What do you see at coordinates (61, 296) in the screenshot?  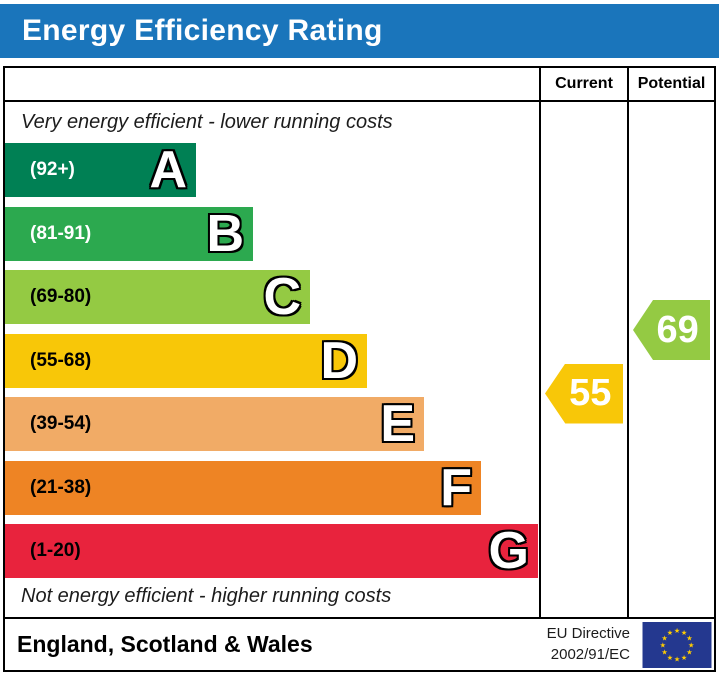 I see `band-range-label: (69-80)` at bounding box center [61, 296].